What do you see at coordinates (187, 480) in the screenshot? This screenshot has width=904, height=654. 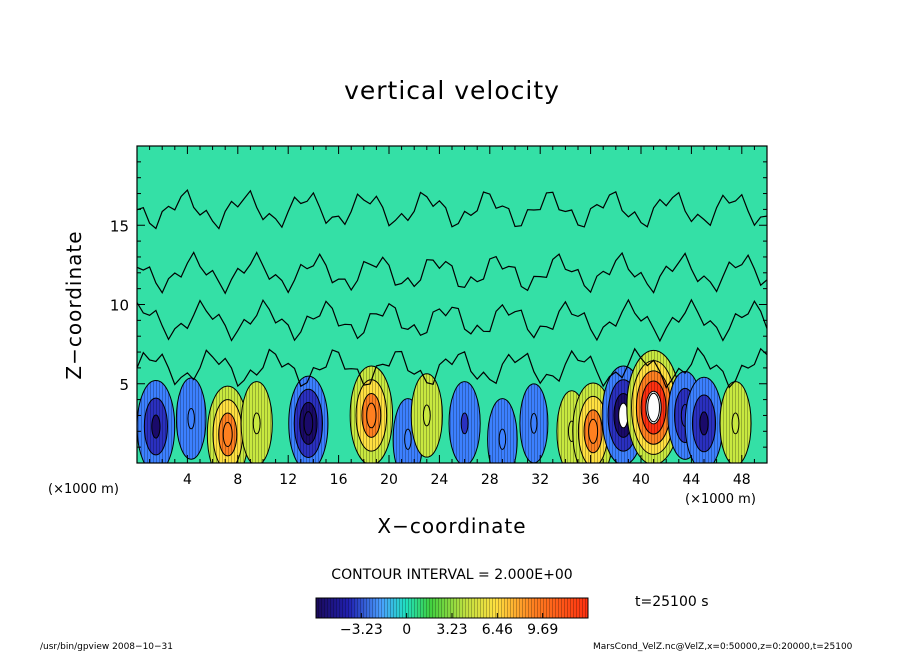 I see `x-tick-label: 4` at bounding box center [187, 480].